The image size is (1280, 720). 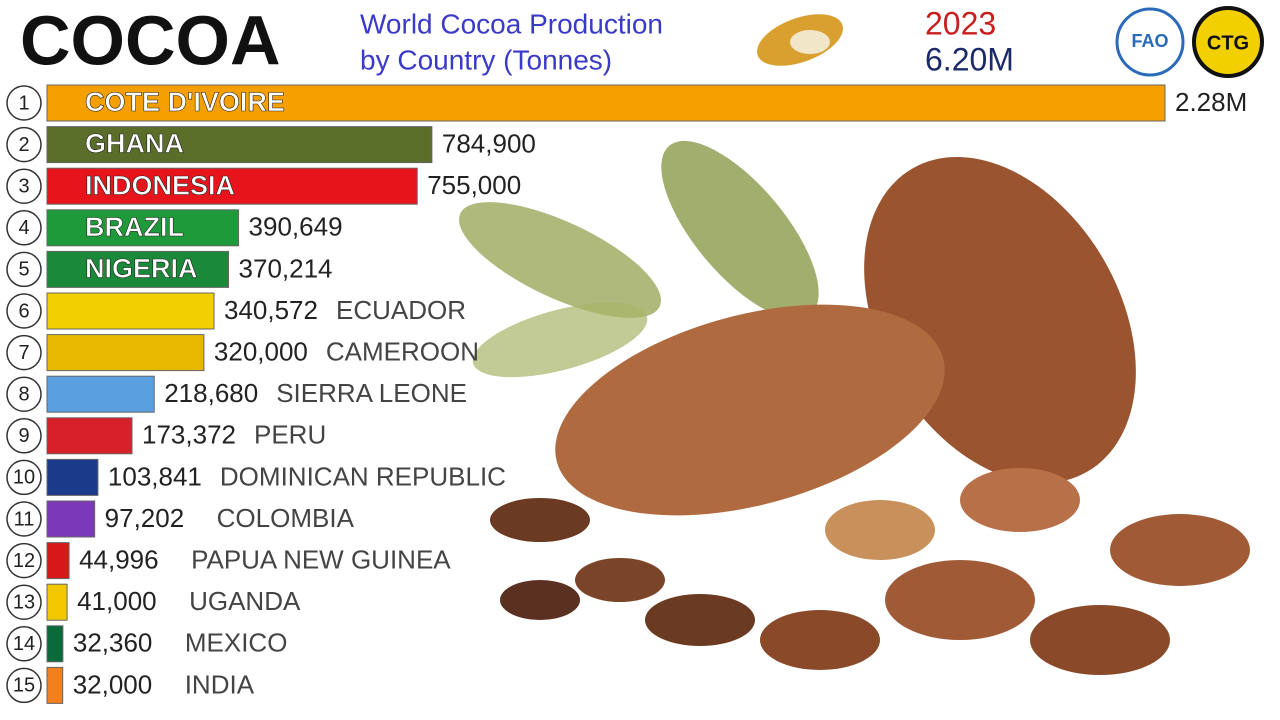 I want to click on rank-label: 7, so click(x=23, y=353).